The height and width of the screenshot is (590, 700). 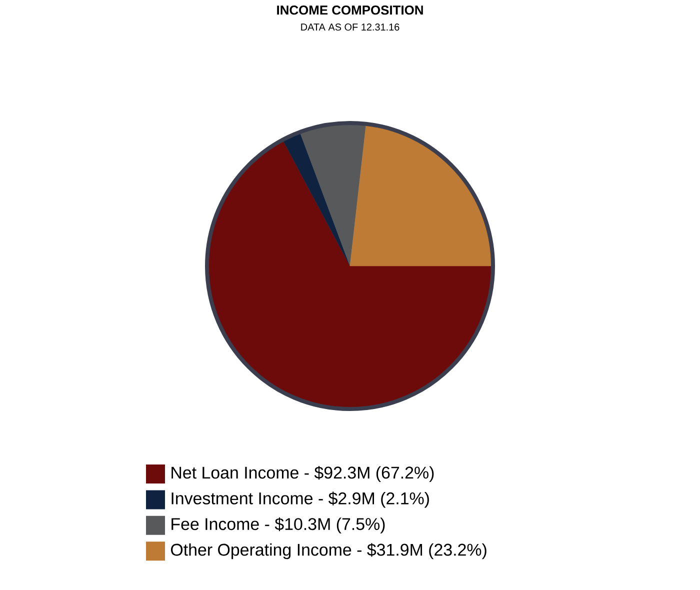 What do you see at coordinates (350, 10) in the screenshot?
I see `chart-title: INCOME COMPOSITION` at bounding box center [350, 10].